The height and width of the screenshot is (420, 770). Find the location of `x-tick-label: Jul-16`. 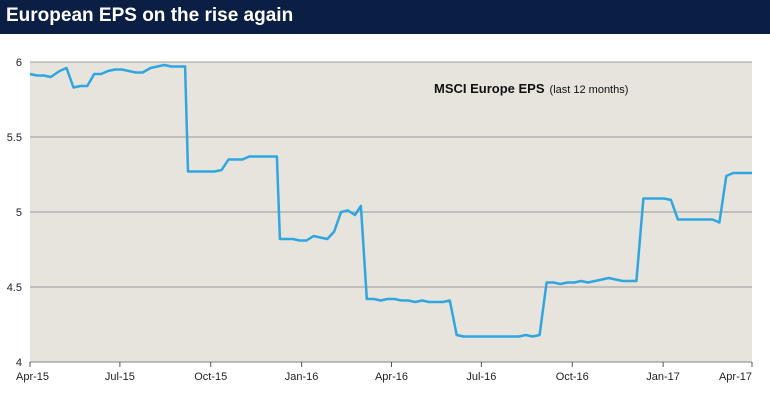

x-tick-label: Jul-16 is located at coordinates (481, 377).